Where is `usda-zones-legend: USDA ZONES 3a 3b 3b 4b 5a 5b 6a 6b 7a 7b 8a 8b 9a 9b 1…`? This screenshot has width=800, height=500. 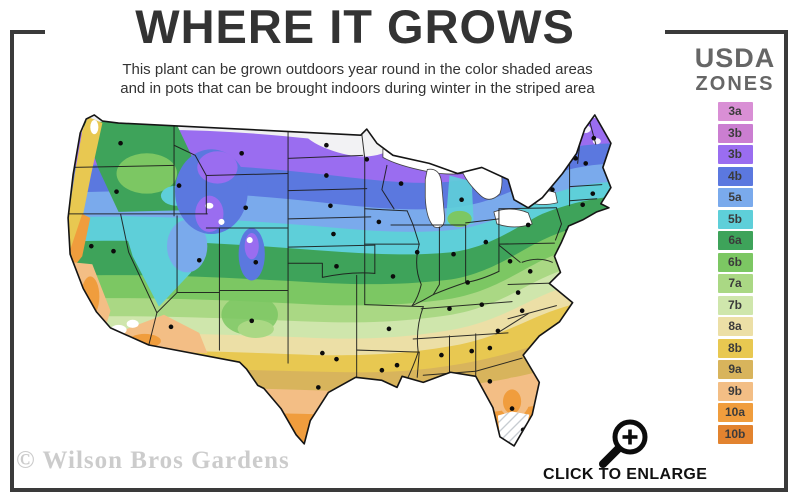
usda-zones-legend: USDA ZONES 3a 3b 3b 4b 5a 5b 6a 6b 7a 7b 8a 8b 9a 9b 1… is located at coordinates (735, 244).